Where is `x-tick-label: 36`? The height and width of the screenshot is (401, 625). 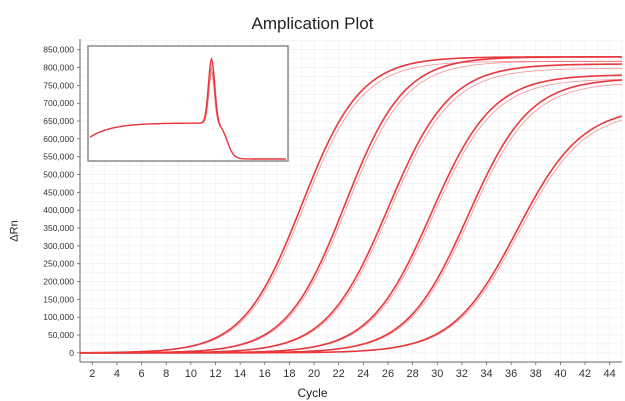 x-tick-label: 36 is located at coordinates (511, 374).